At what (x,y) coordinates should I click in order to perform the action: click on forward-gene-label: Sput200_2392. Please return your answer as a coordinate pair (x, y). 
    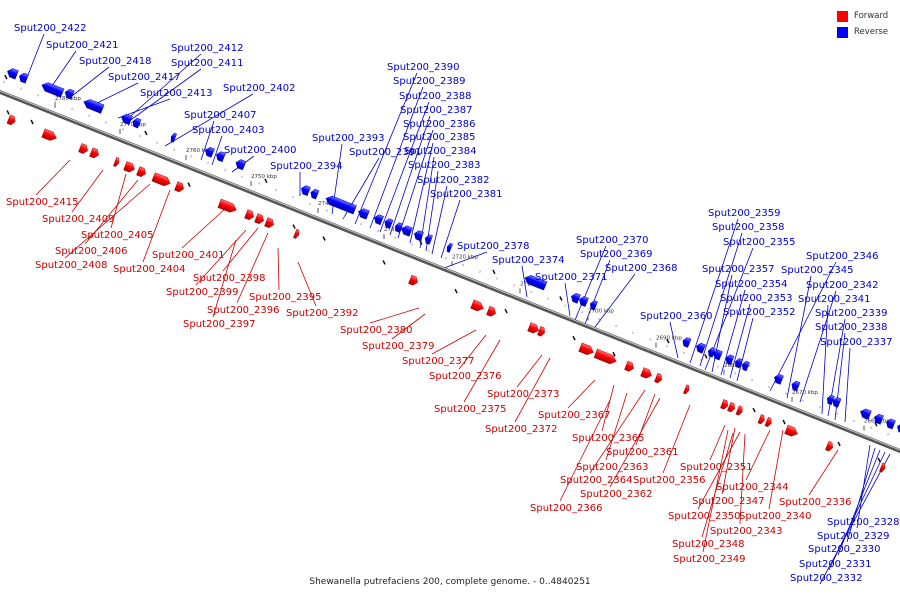
    Looking at the image, I should click on (322, 313).